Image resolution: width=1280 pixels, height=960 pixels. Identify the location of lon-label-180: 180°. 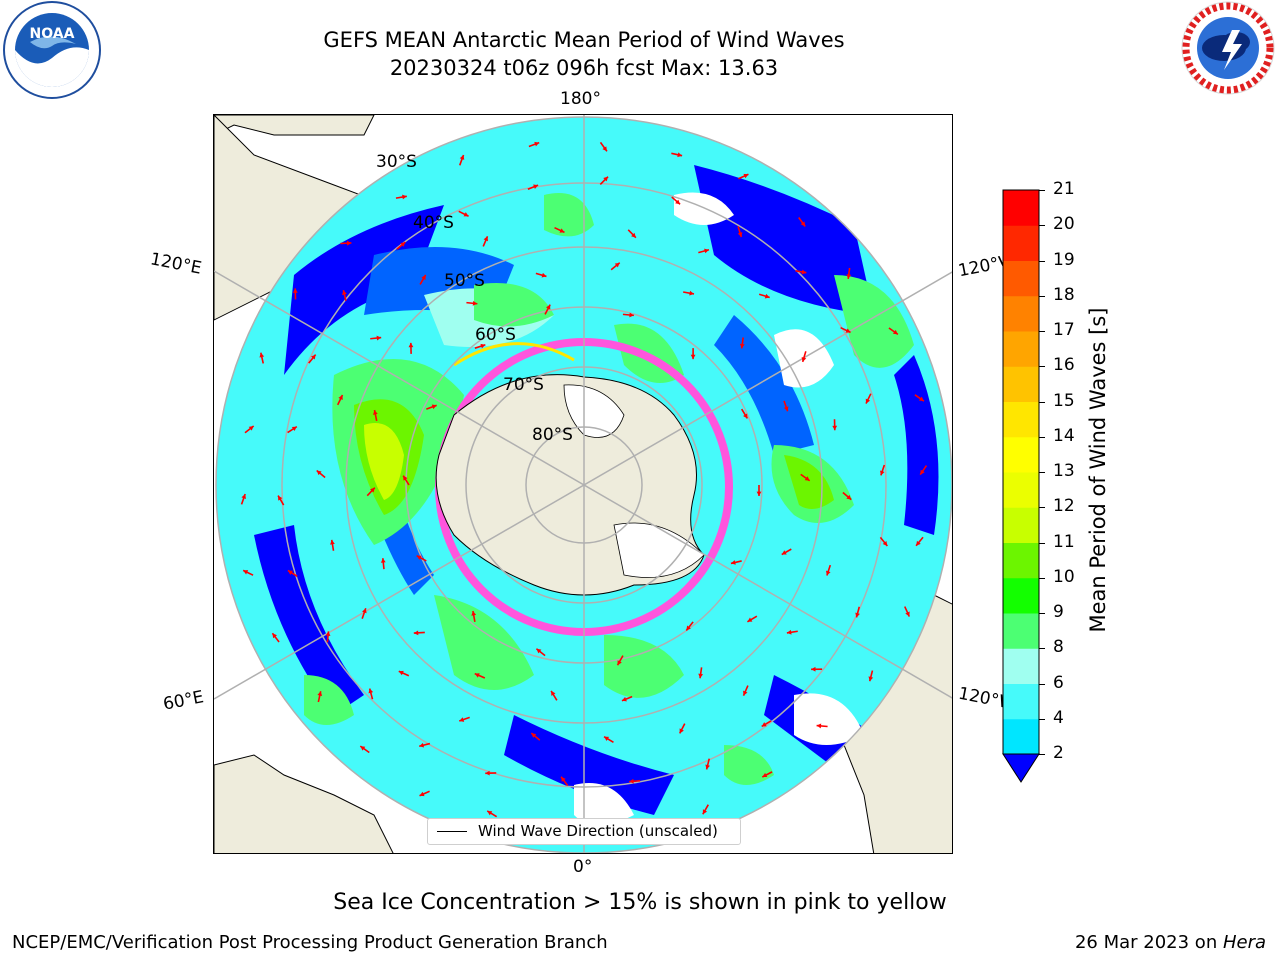
(580, 99).